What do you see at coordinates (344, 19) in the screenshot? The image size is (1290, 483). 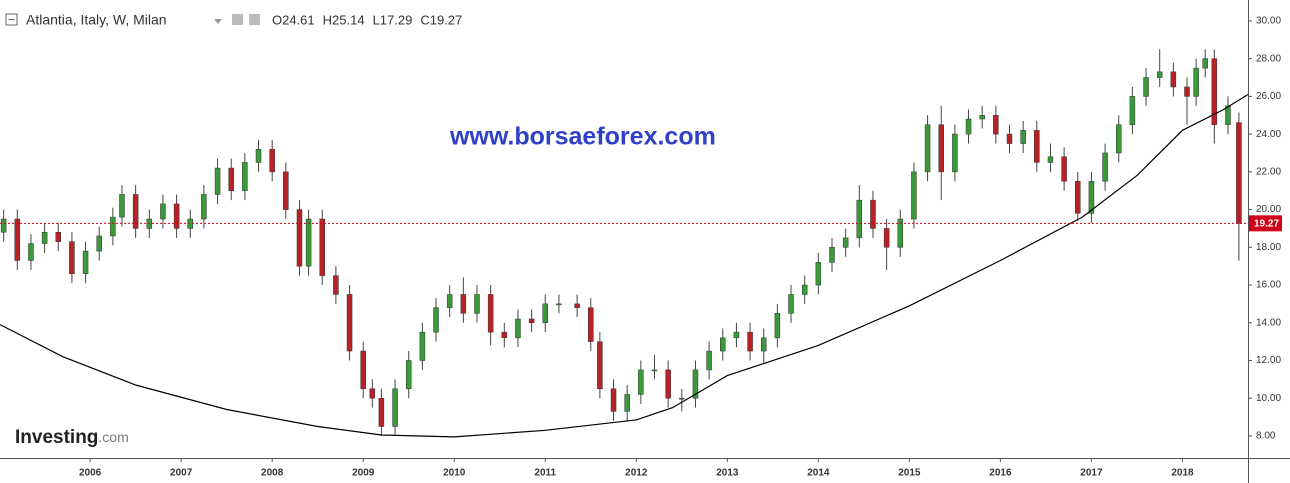 I see `ohlc-value: H25.14` at bounding box center [344, 19].